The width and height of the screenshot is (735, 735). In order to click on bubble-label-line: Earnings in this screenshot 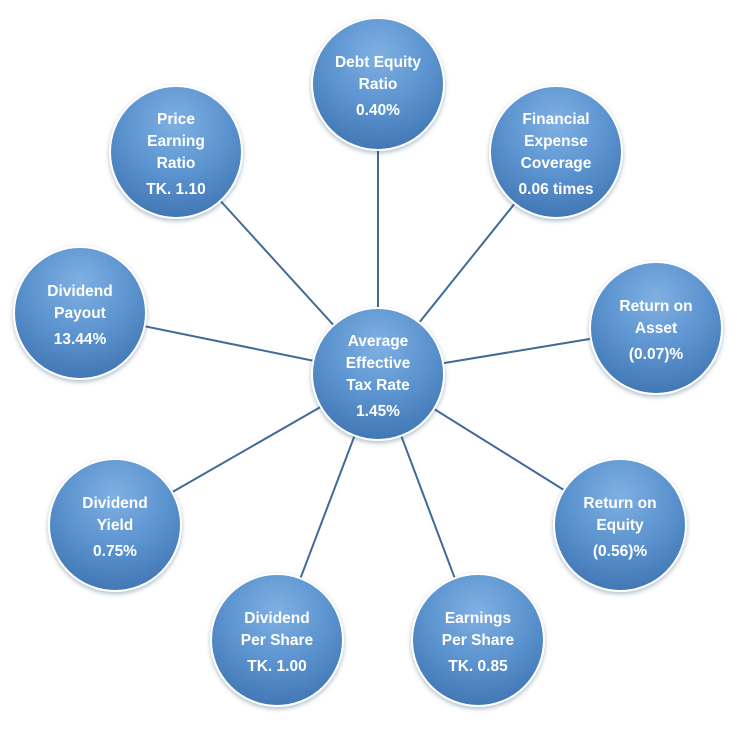, I will do `click(478, 618)`.